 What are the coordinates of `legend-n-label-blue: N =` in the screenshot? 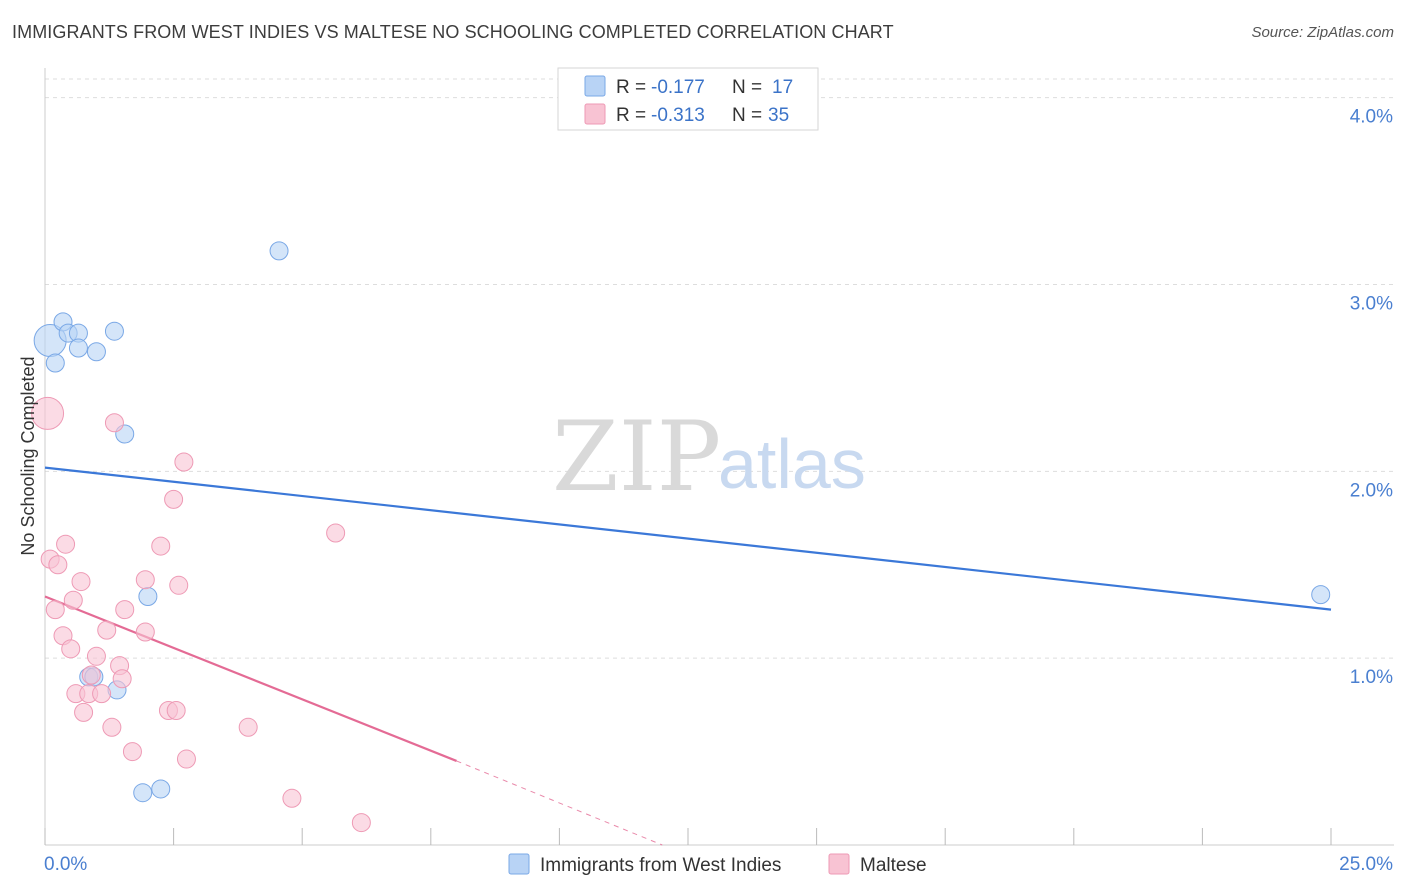 It's located at (747, 87).